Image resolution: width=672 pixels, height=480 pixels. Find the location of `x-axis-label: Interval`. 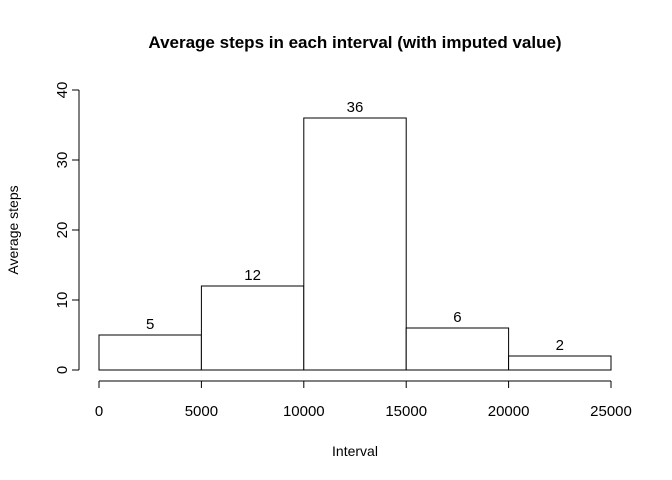

x-axis-label: Interval is located at coordinates (355, 451).